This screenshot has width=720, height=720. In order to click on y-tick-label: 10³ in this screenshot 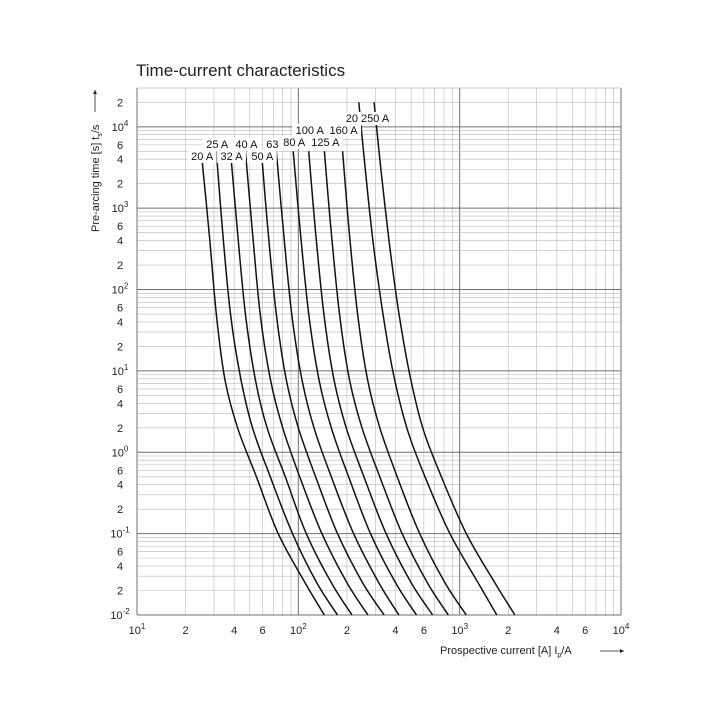, I will do `click(120, 207)`.